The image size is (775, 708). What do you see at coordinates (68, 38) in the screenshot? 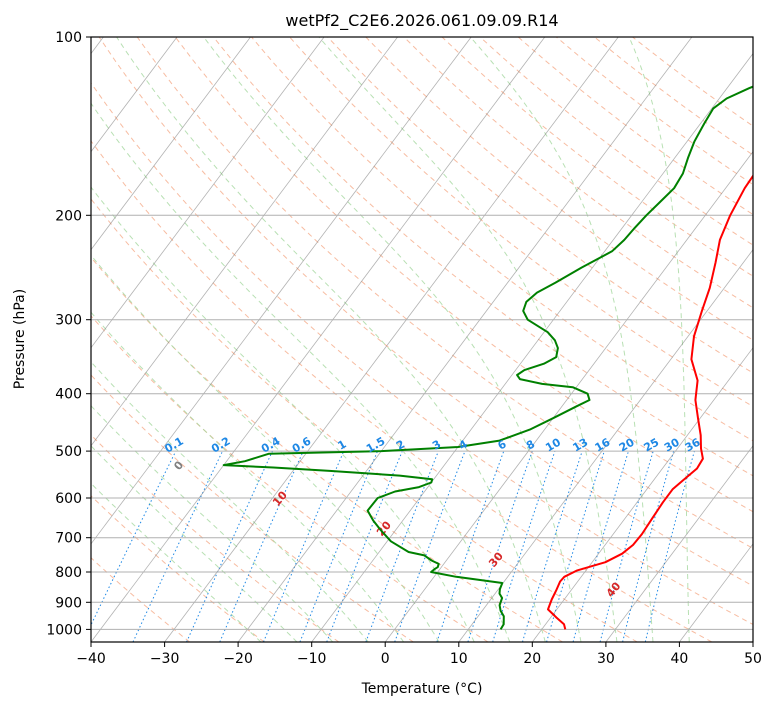
I see `y-tick-label: 100` at bounding box center [68, 38].